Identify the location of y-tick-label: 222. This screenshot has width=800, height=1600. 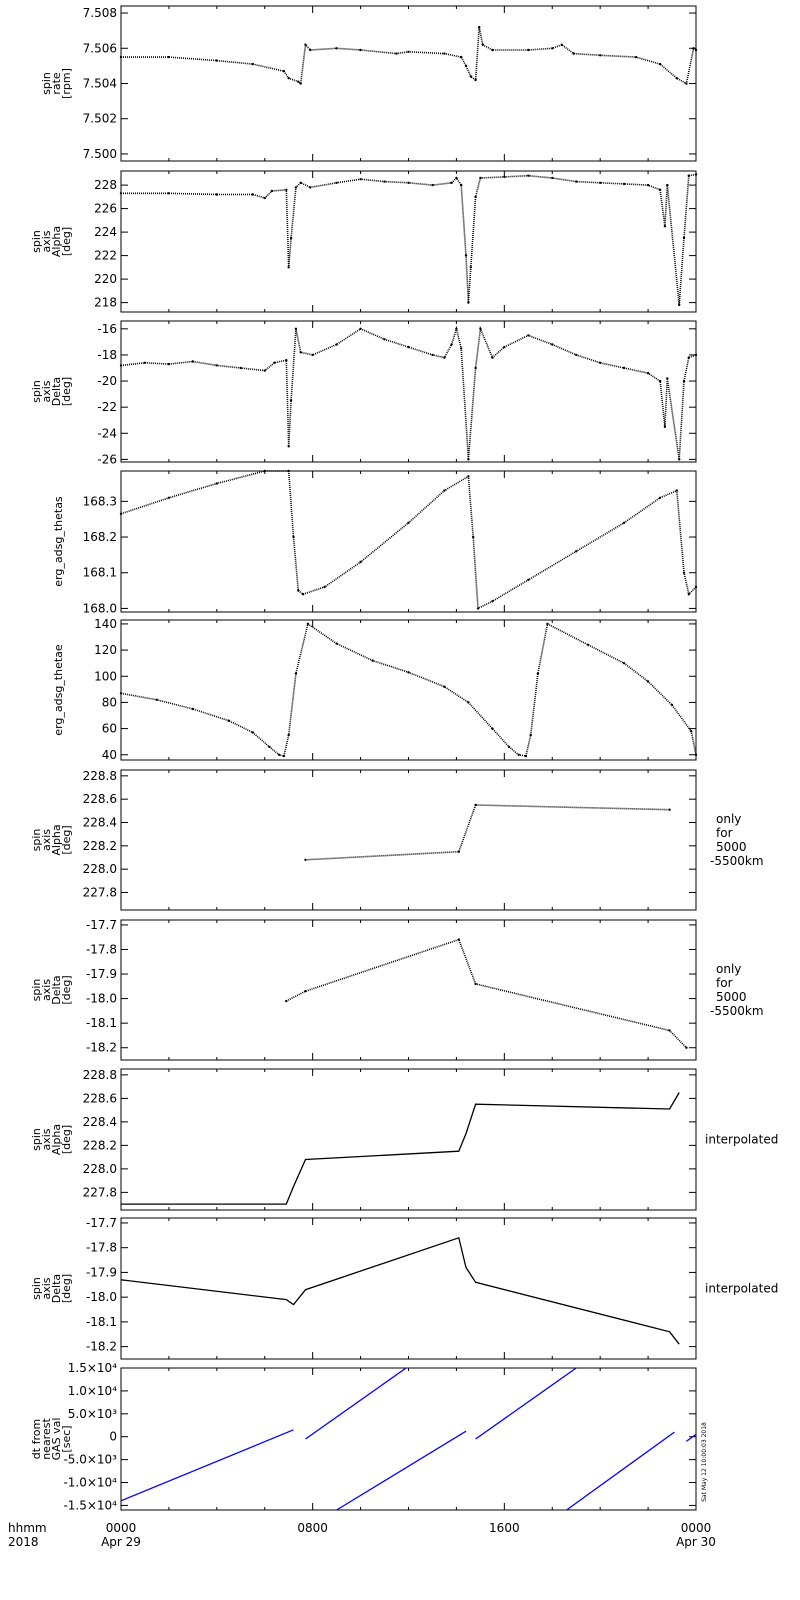
(105, 256).